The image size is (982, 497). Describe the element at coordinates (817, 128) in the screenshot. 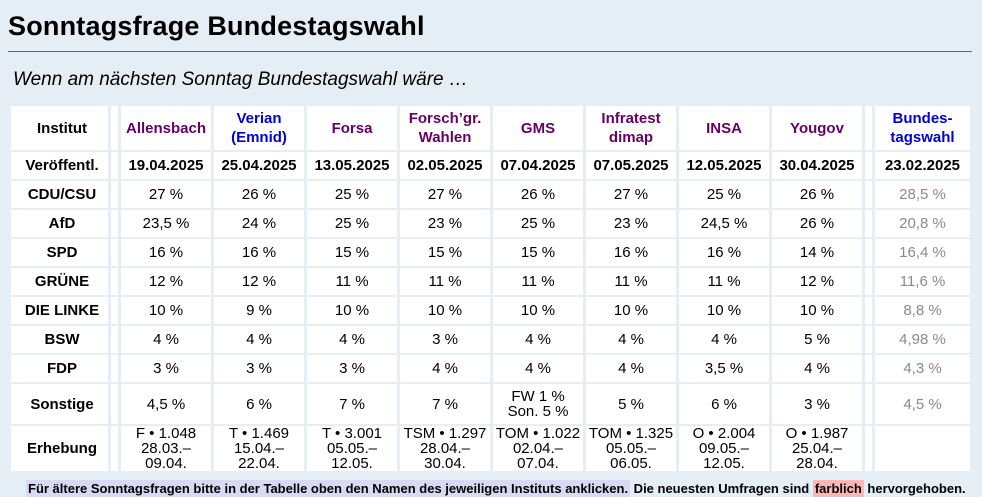

I see `institute-link-yougov: Yougov` at that location.